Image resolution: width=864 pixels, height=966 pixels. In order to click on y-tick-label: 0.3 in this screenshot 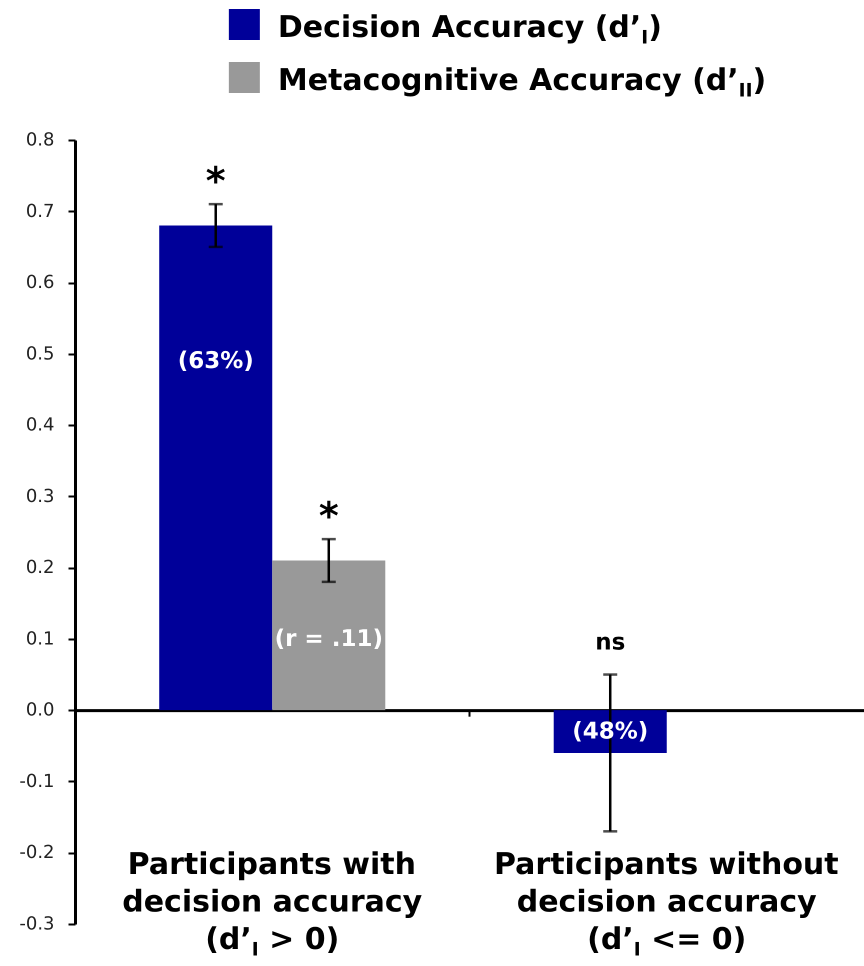, I will do `click(40, 496)`.